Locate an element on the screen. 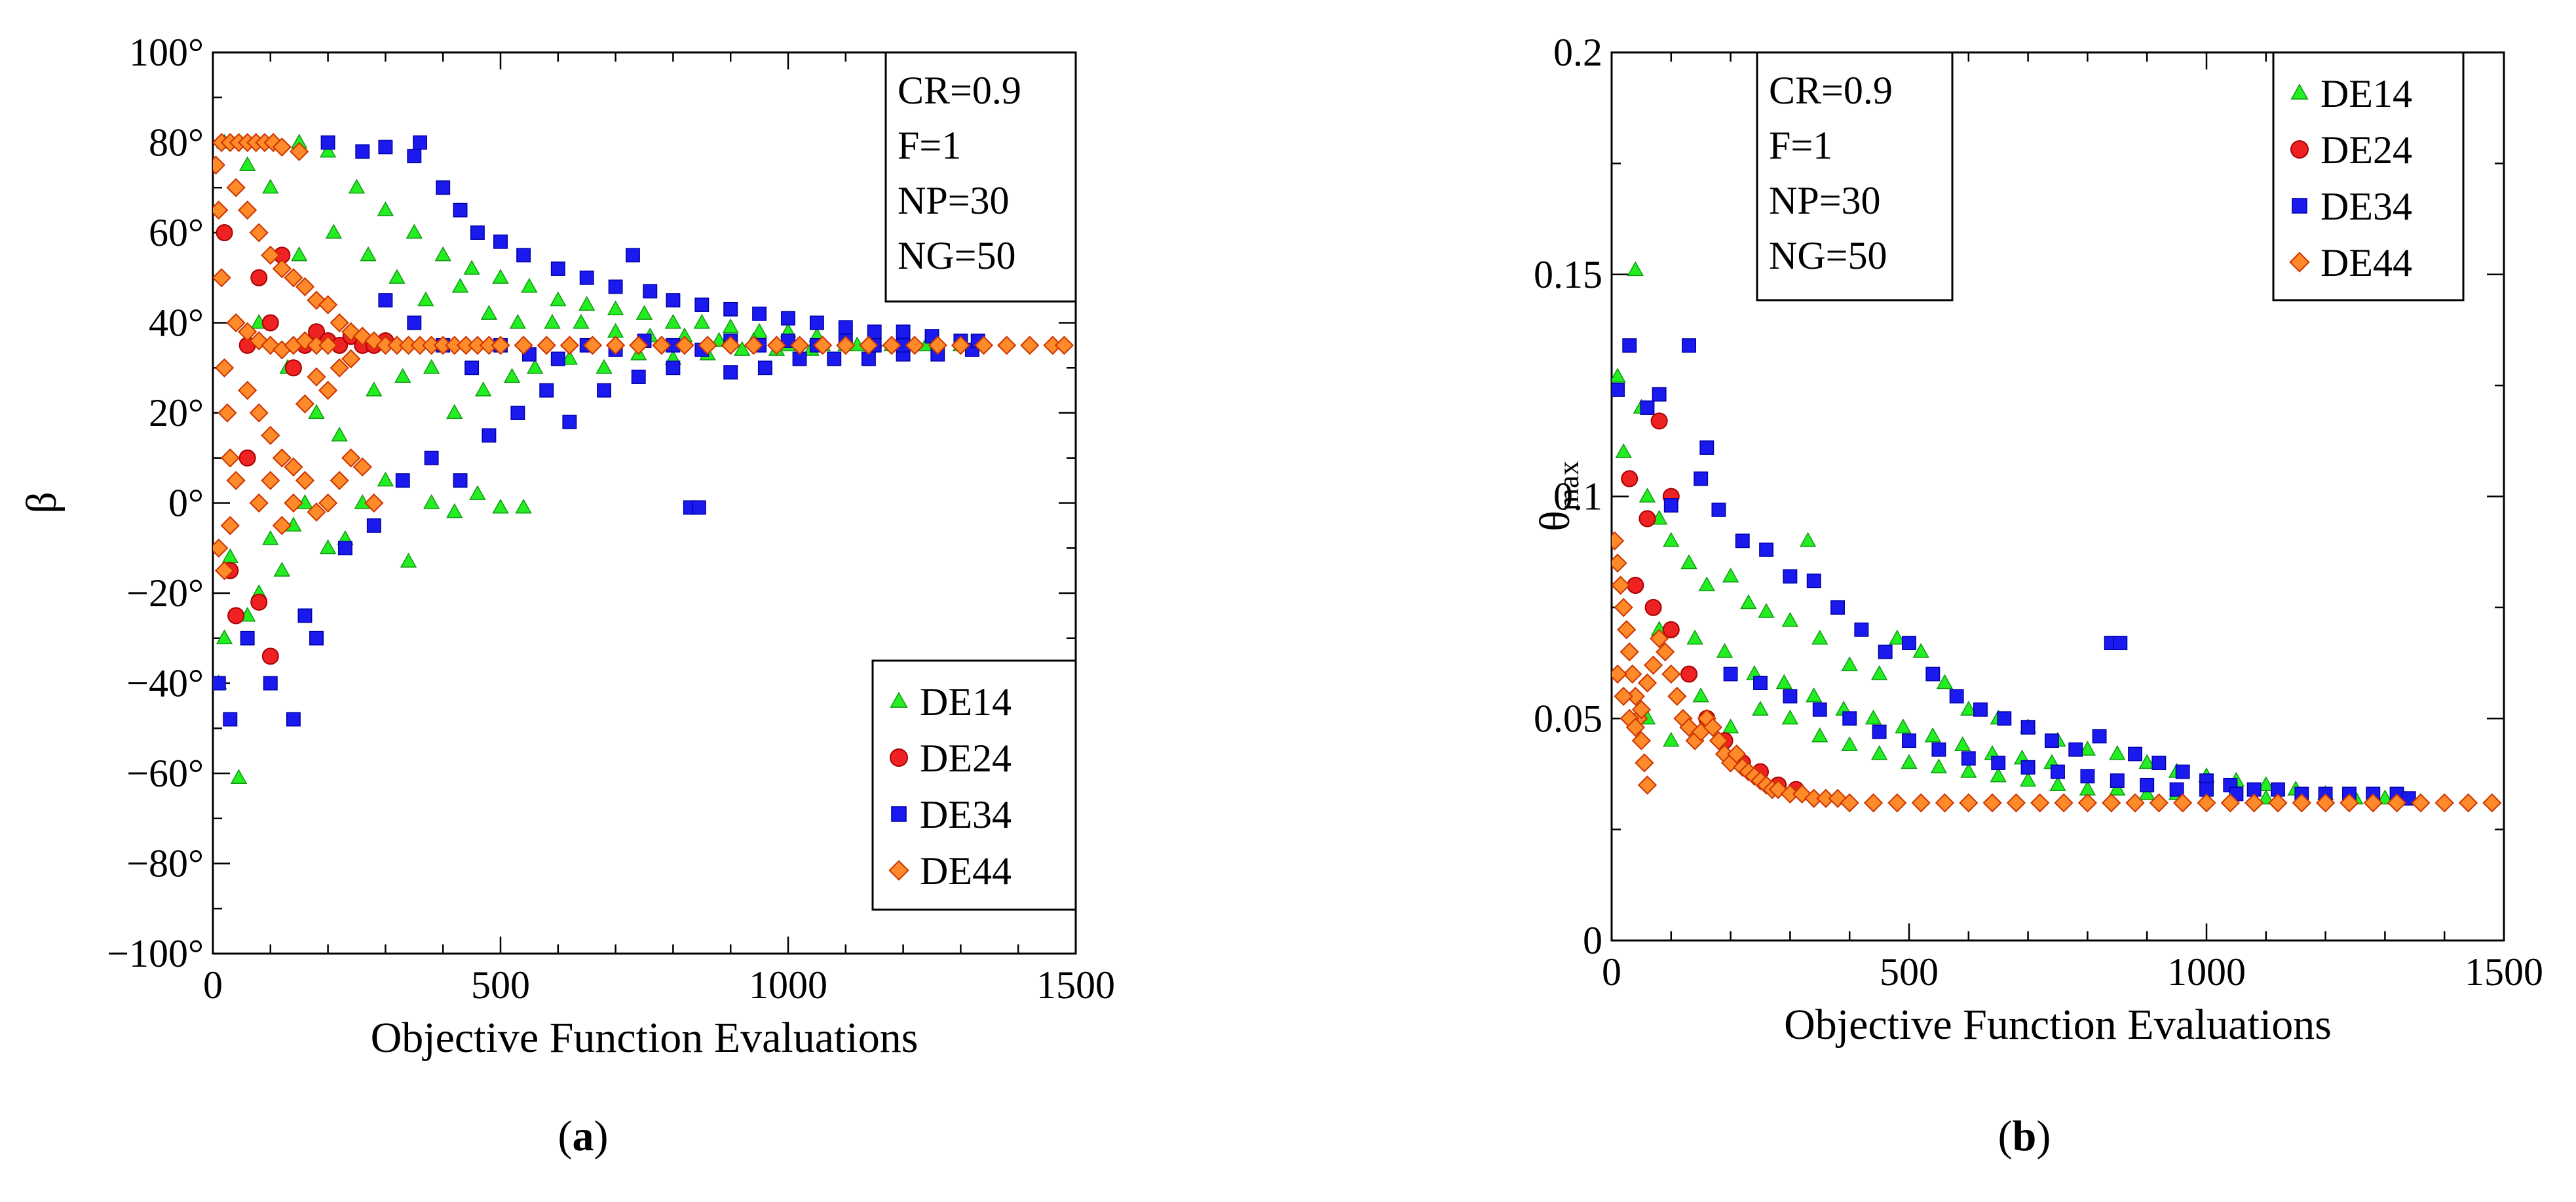  chart-caption-letter: b is located at coordinates (2025, 1136).